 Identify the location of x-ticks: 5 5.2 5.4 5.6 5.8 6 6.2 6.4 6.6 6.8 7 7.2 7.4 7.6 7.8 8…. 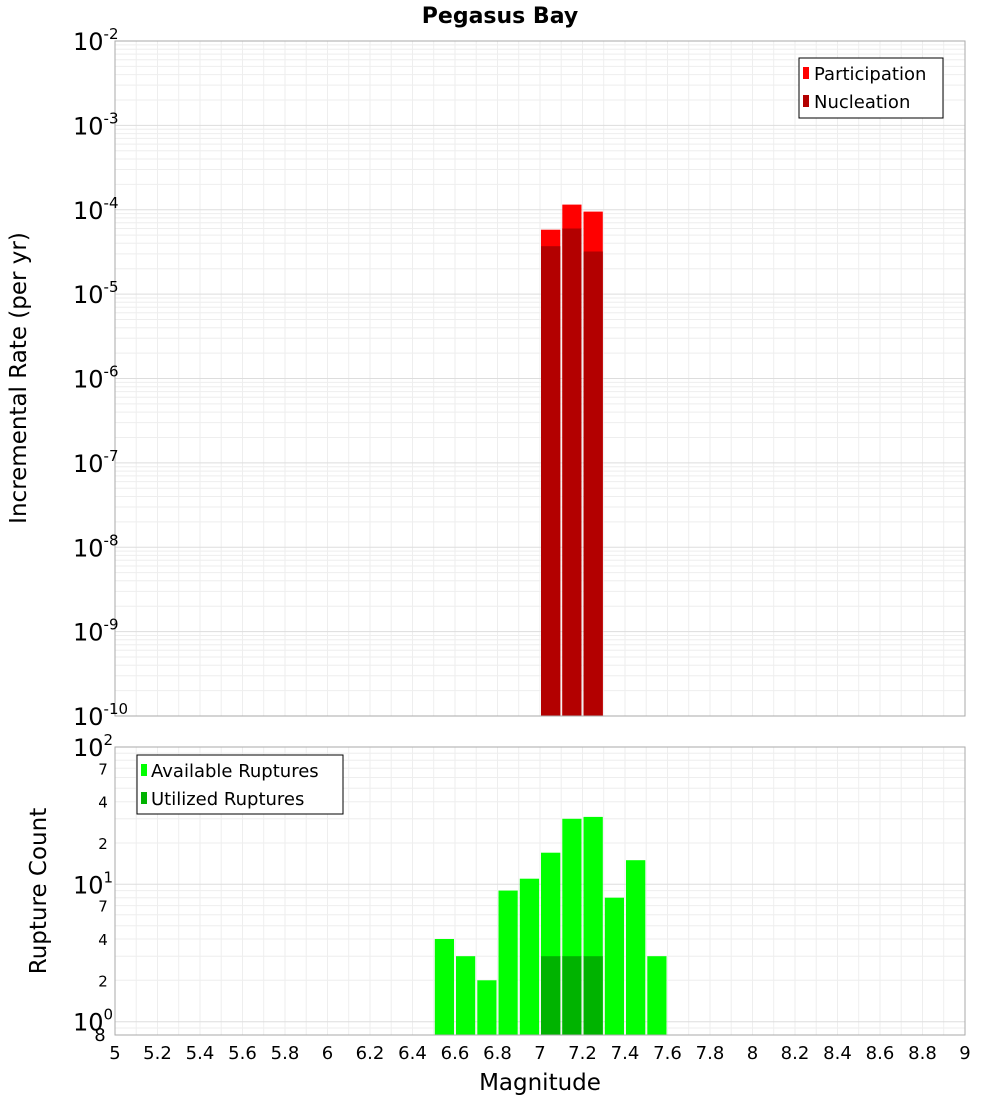
(539, 1053).